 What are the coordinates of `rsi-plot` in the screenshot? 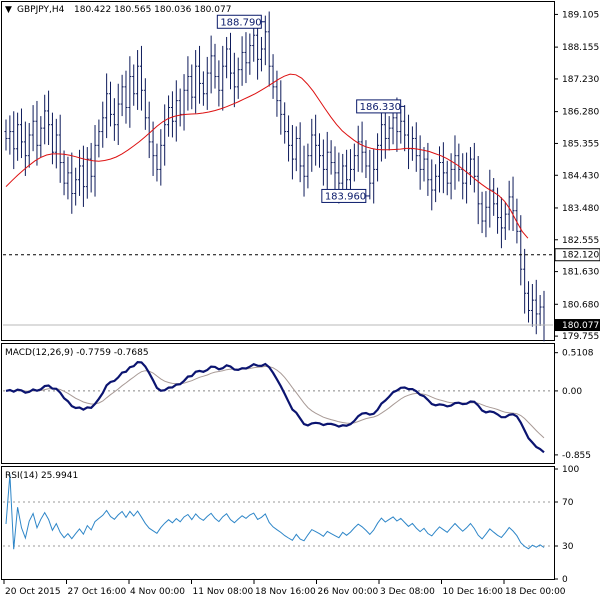 It's located at (278, 512).